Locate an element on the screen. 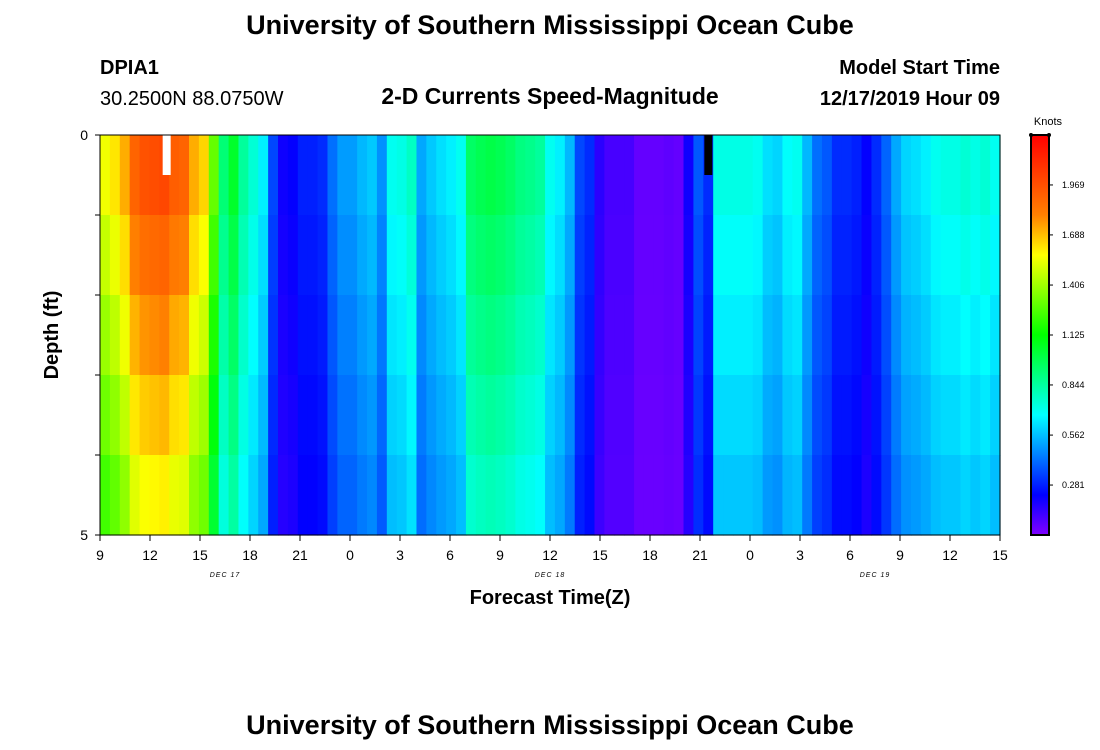 This screenshot has width=1100, height=750. colorbar-tick-label: 0.281 is located at coordinates (1073, 485).